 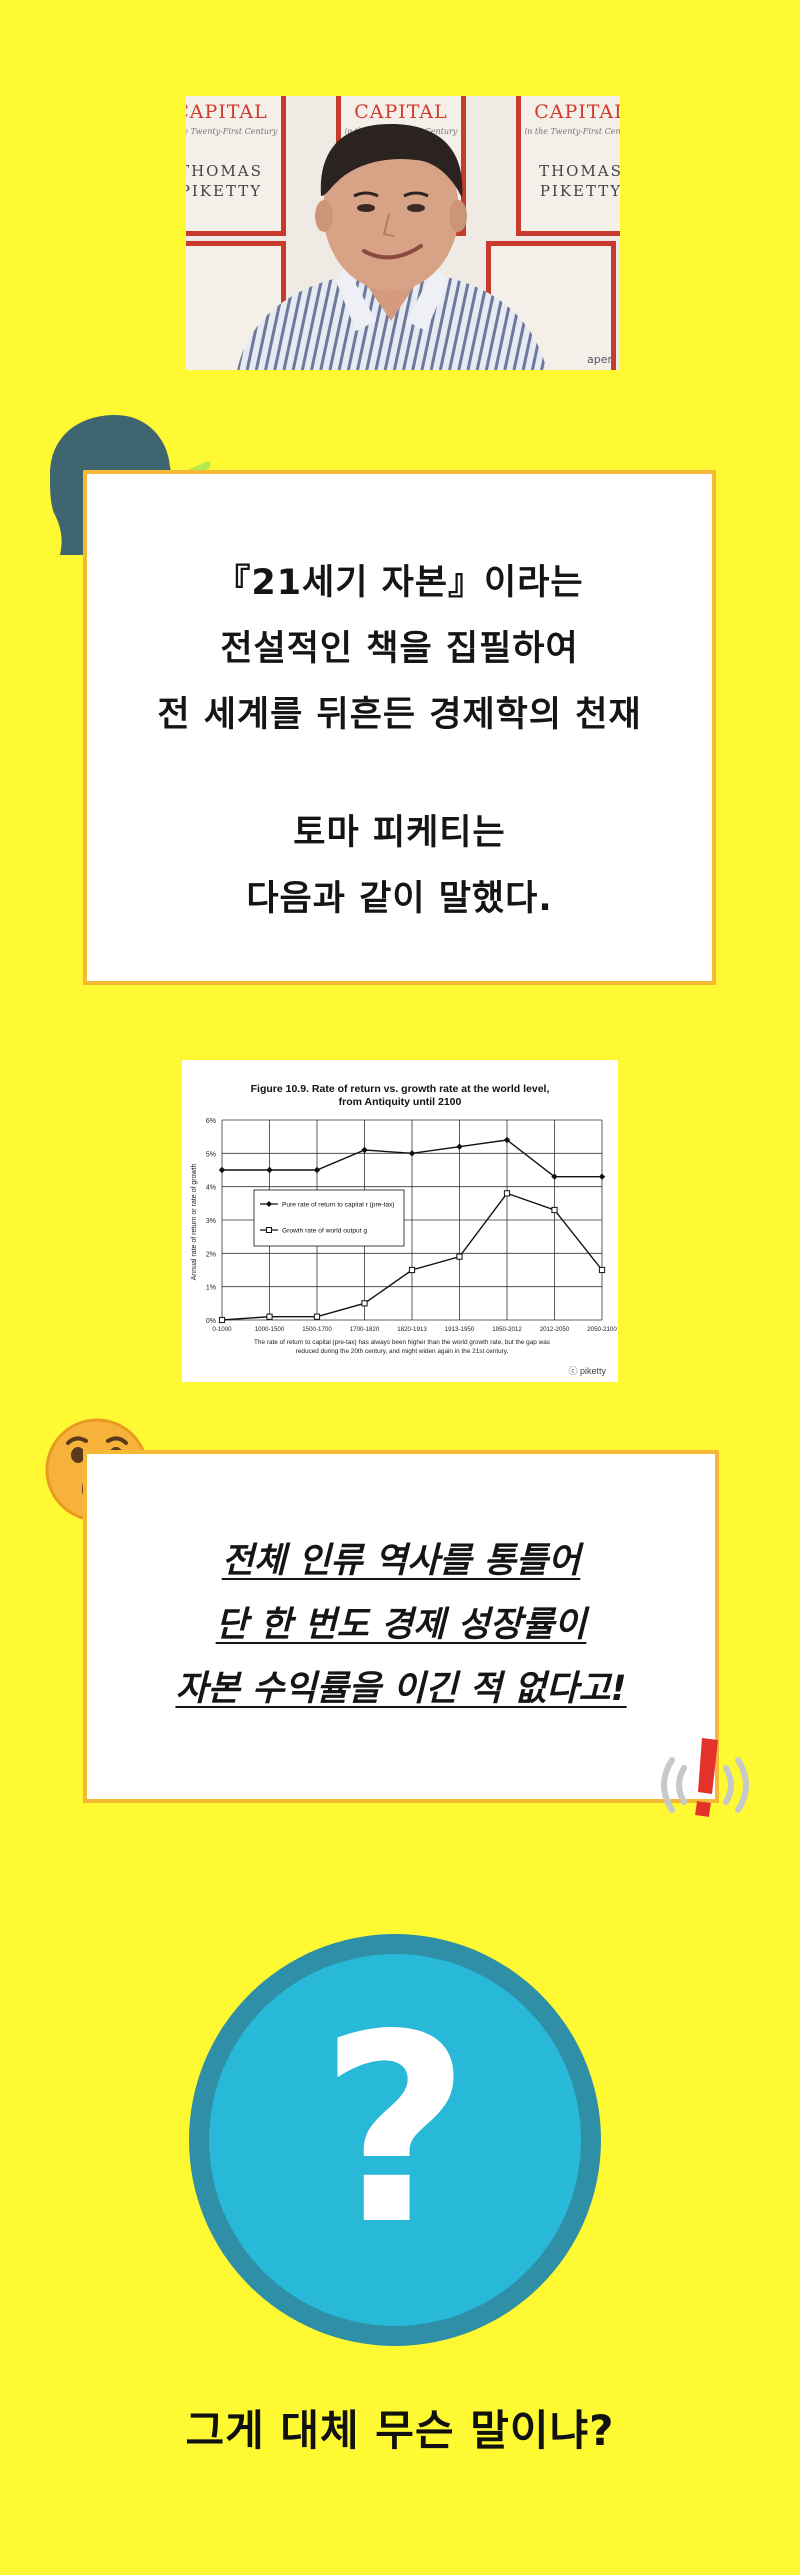 I want to click on question-symbol: ?, so click(x=395, y=2131).